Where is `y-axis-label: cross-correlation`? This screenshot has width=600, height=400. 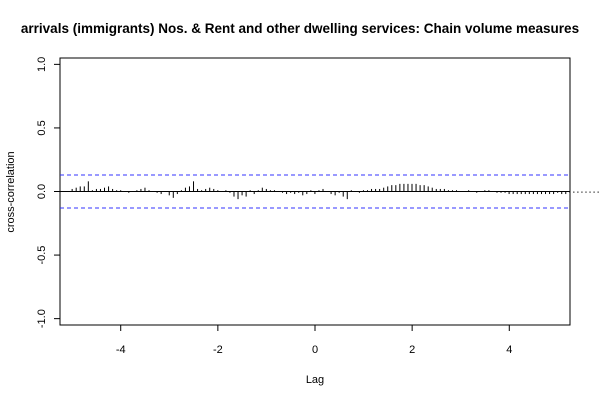
y-axis-label: cross-correlation is located at coordinates (11, 191).